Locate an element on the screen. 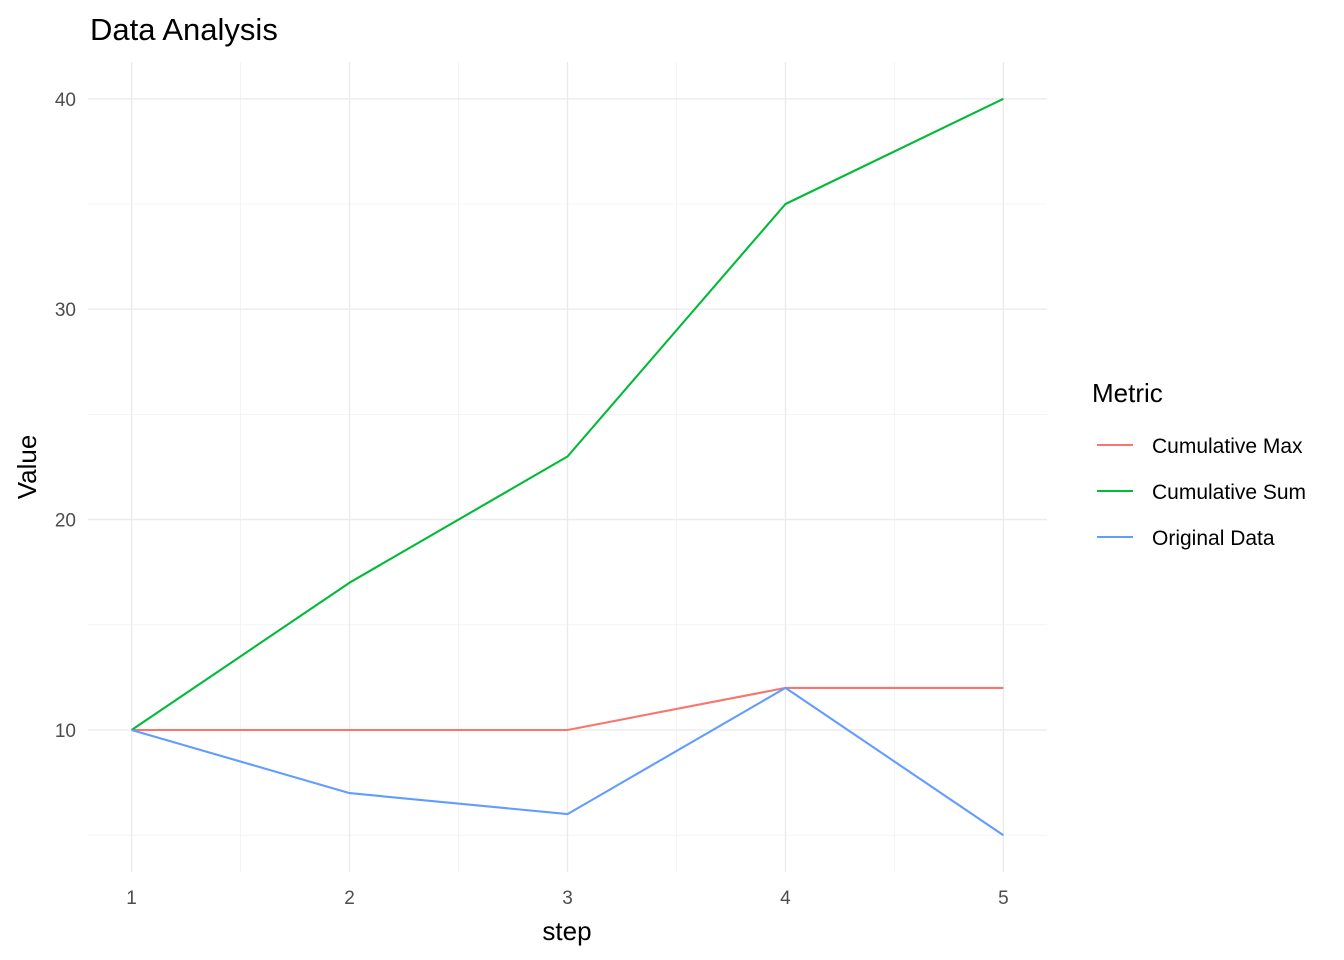 The width and height of the screenshot is (1344, 960). x-axis-ticks: 1 2 3 4 5 is located at coordinates (567, 898).